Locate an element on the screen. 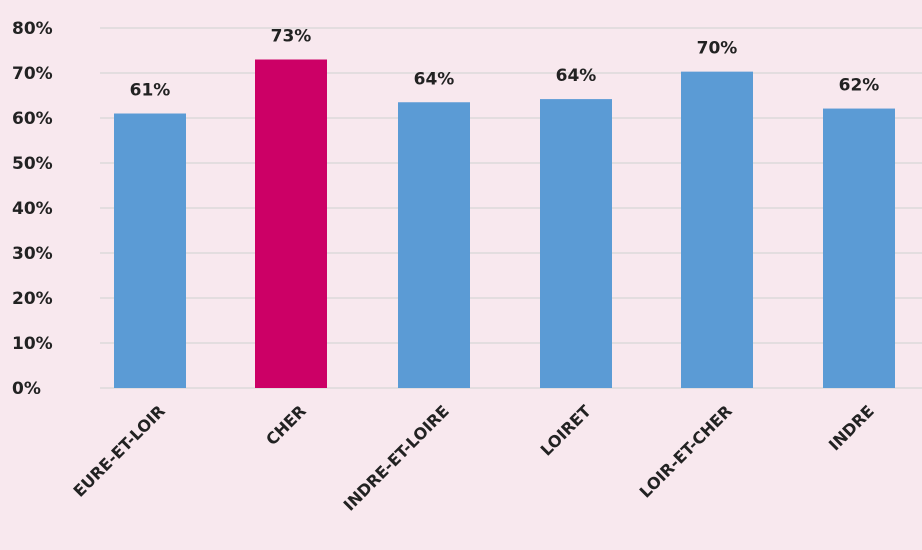 The image size is (922, 550). data-label: 70% is located at coordinates (717, 49).